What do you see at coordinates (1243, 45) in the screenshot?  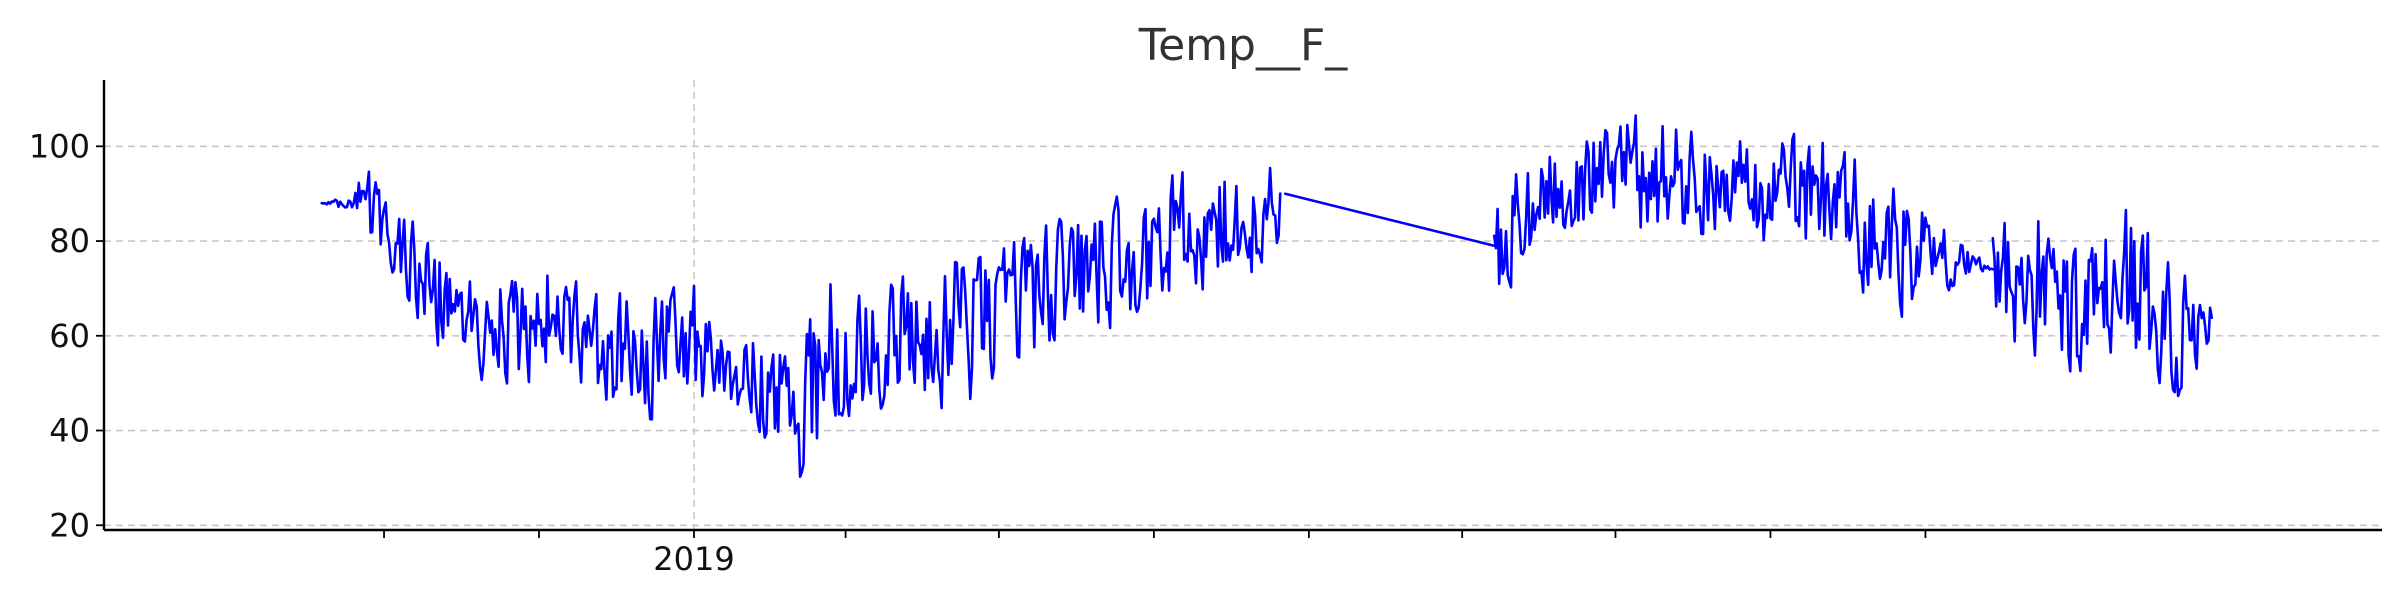 I see `chart-title: Temp__F_` at bounding box center [1243, 45].